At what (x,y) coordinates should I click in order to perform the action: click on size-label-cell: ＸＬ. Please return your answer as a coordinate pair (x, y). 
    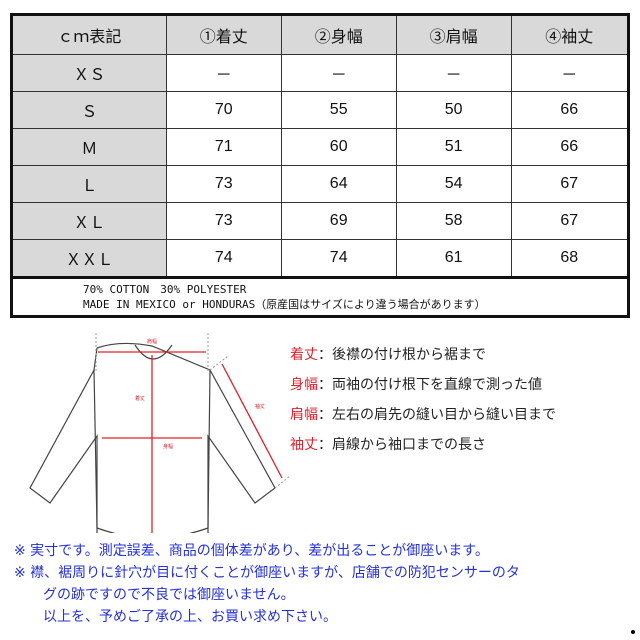
    Looking at the image, I should click on (89, 221).